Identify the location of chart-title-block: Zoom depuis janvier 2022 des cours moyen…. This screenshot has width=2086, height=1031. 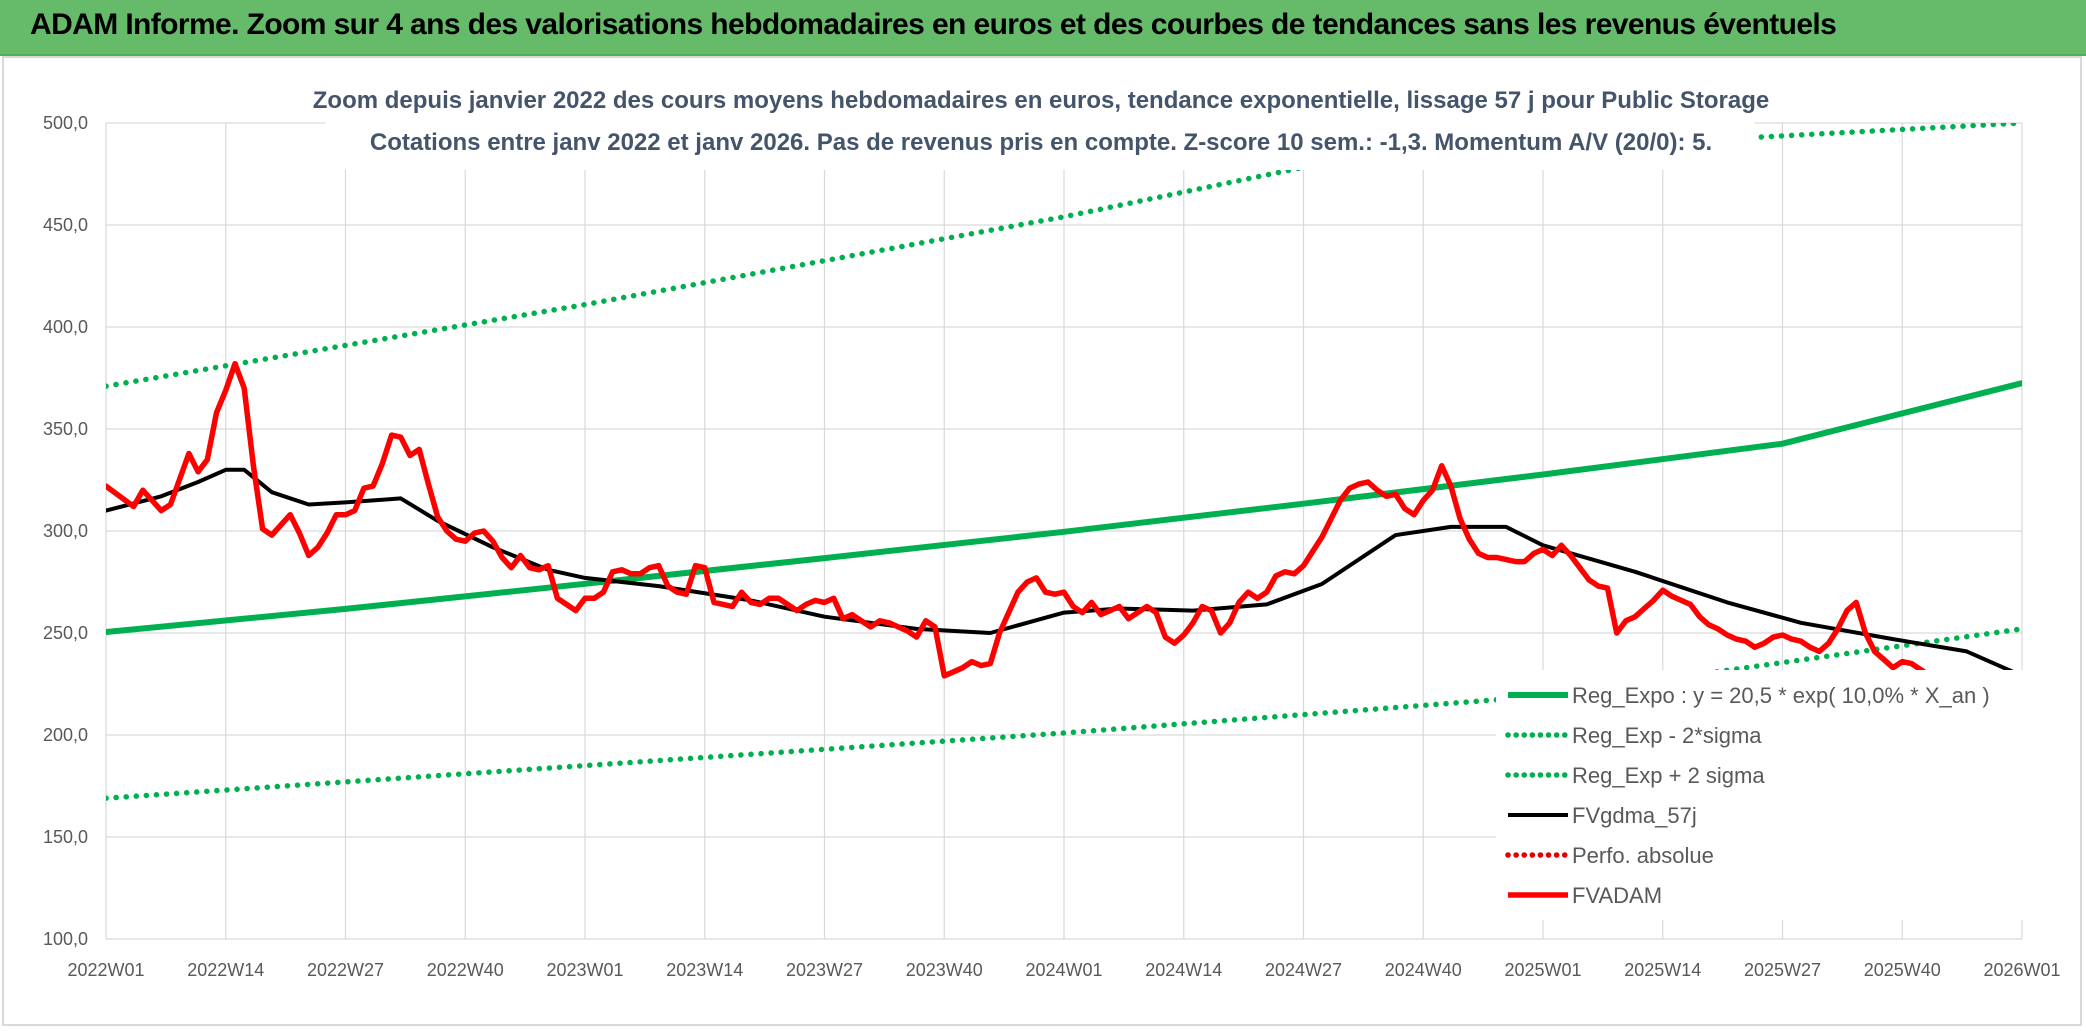
(1041, 124).